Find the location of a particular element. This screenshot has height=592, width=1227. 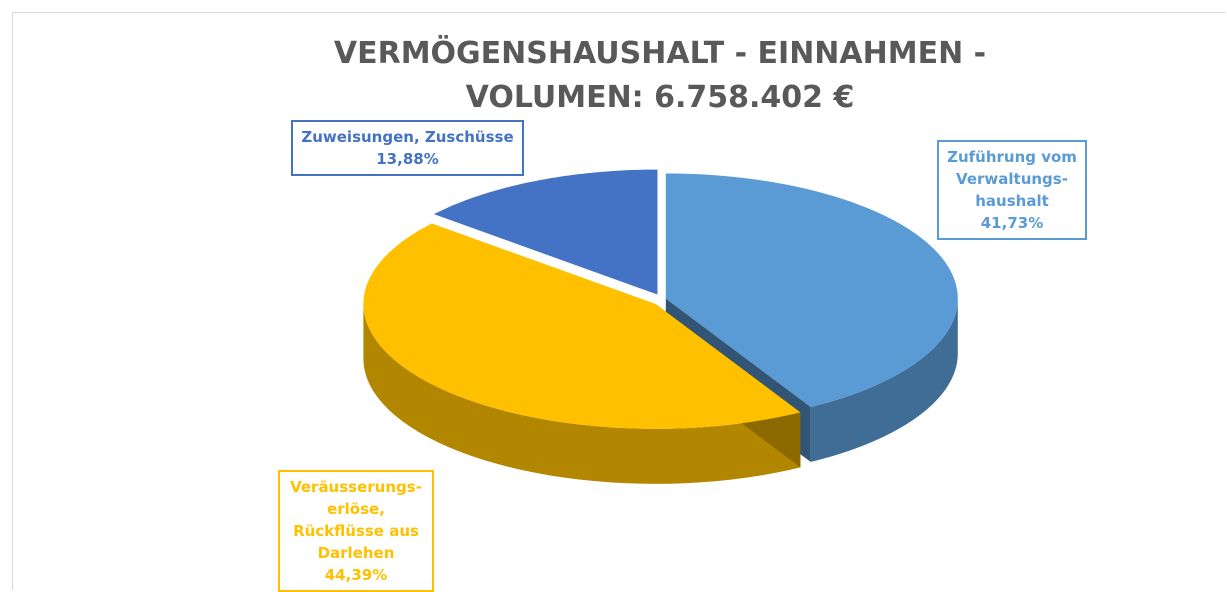

category-label: Zuweisungen, Zuschüsse is located at coordinates (407, 137).